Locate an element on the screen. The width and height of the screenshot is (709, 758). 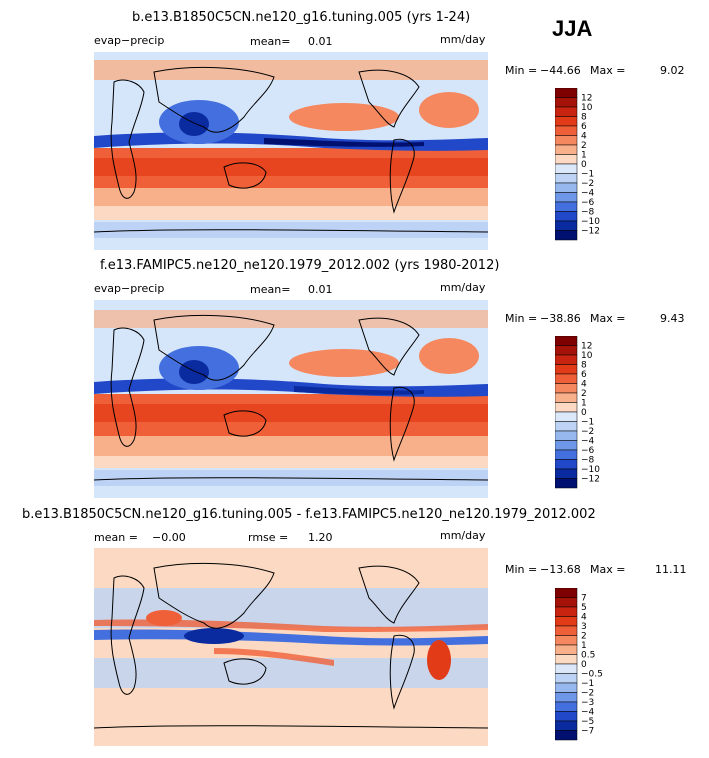
colorbar-tick-label: 0.5 is located at coordinates (588, 656).